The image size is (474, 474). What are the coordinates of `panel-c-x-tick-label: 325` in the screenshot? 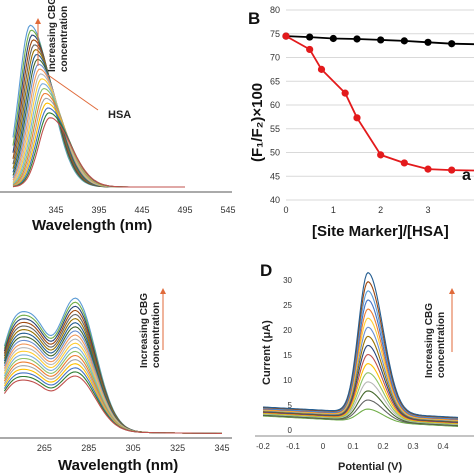 It's located at (177, 448).